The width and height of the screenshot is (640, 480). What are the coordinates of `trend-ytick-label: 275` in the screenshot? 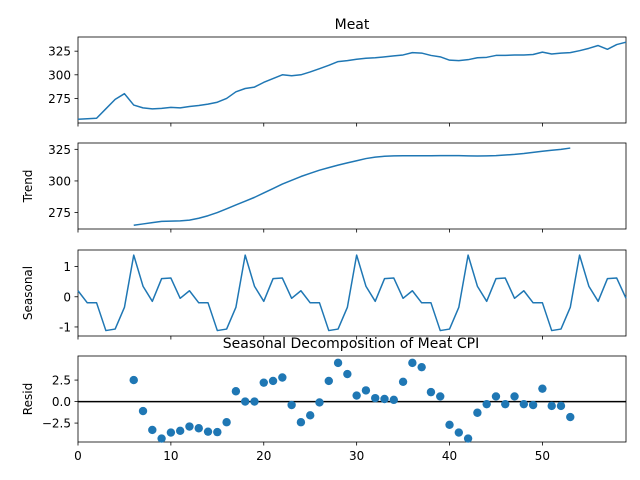 It's located at (59, 213).